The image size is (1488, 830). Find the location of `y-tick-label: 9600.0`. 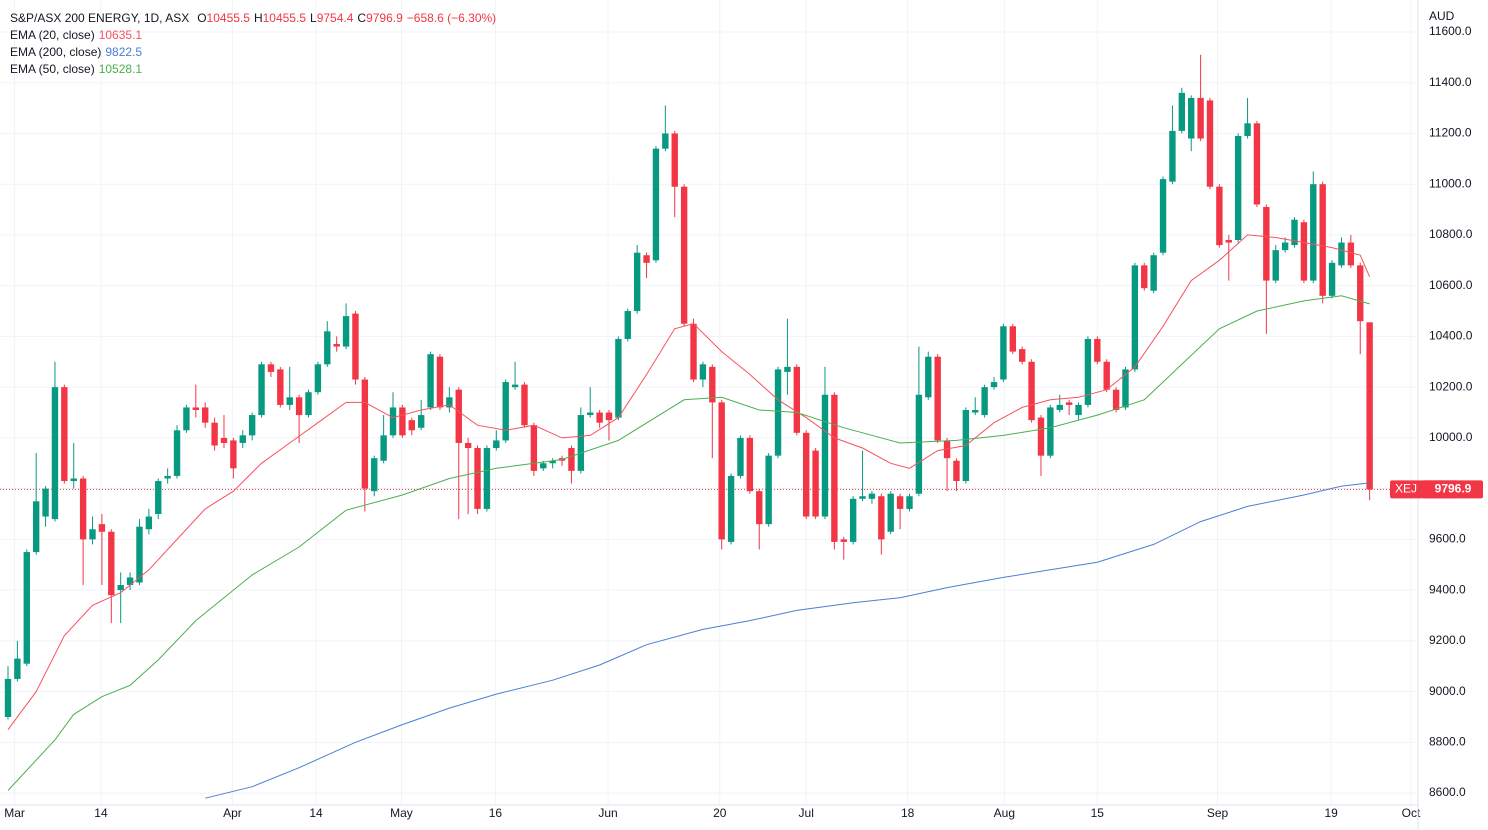

y-tick-label: 9600.0 is located at coordinates (1447, 539).